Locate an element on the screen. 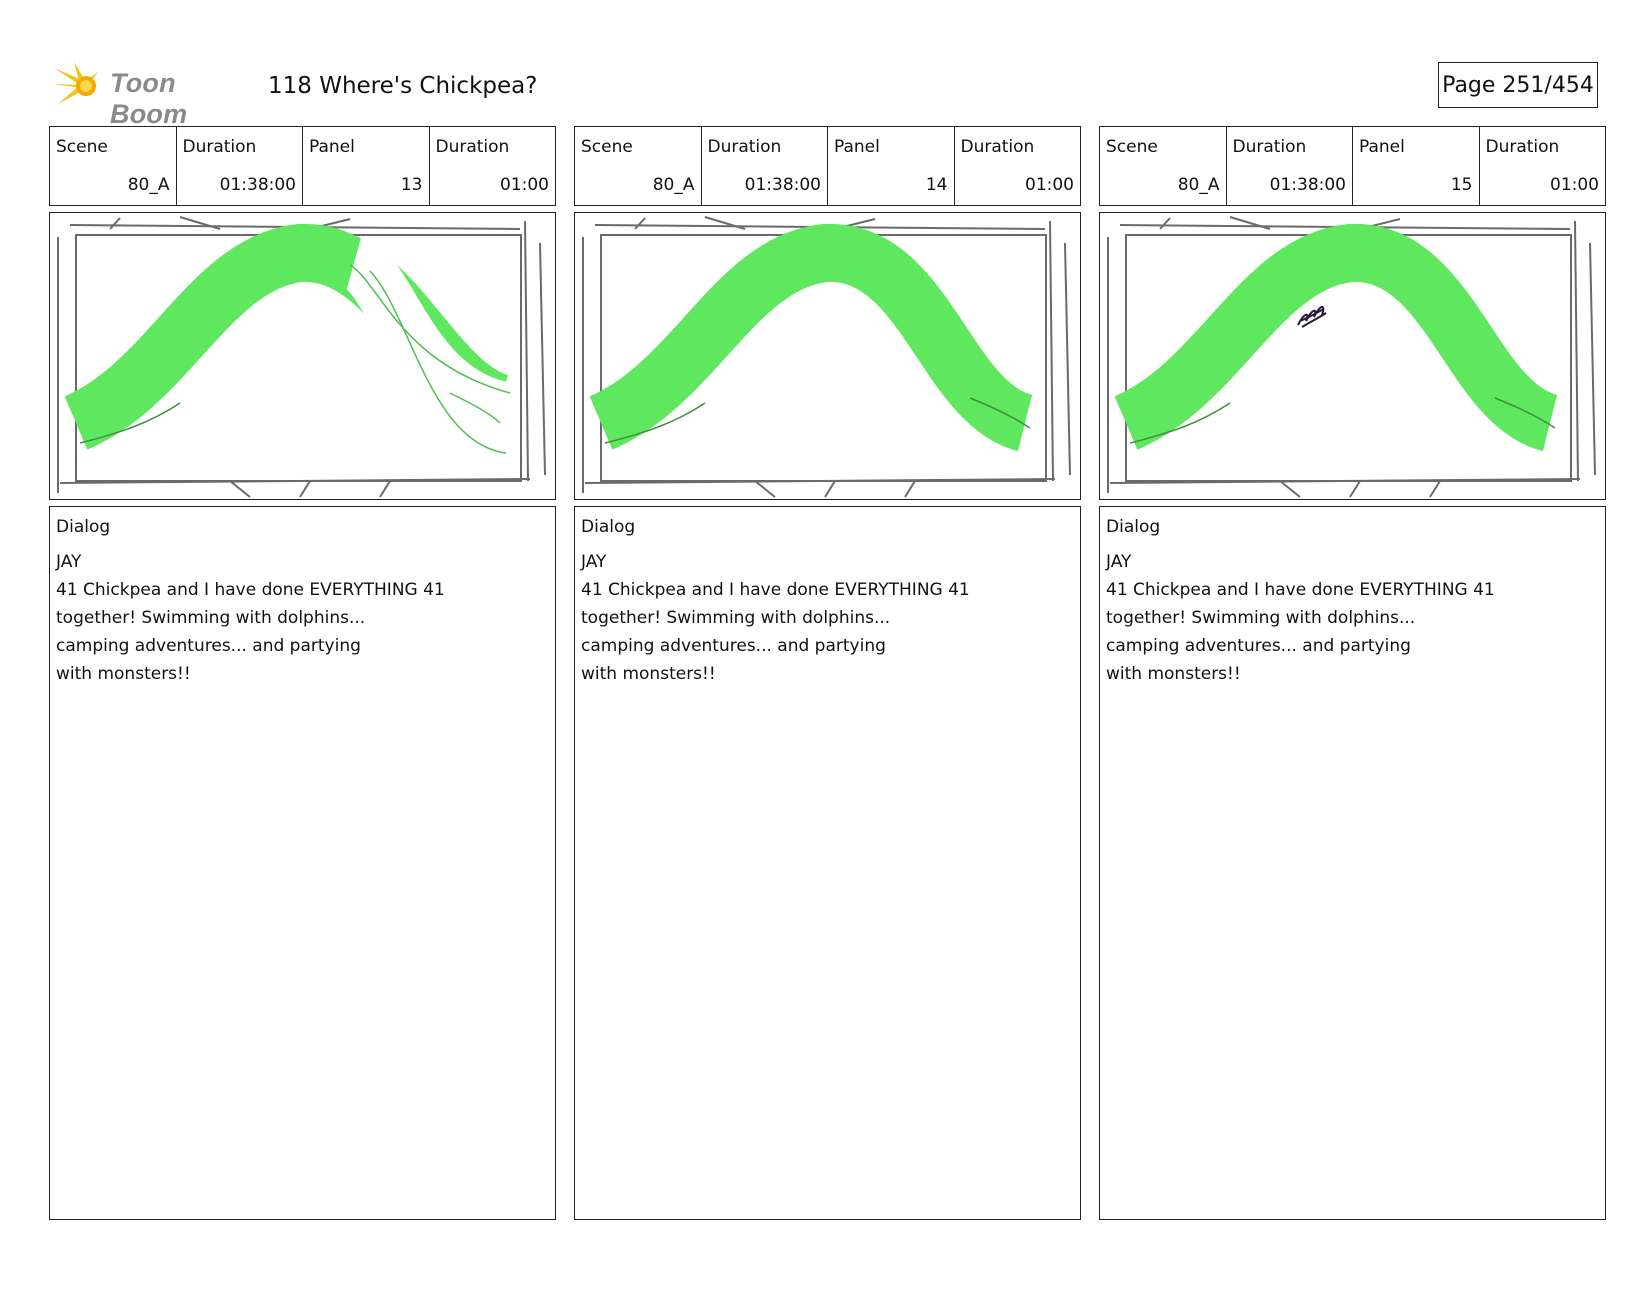  toon-boom-logo: Toon Boom is located at coordinates (152, 92).